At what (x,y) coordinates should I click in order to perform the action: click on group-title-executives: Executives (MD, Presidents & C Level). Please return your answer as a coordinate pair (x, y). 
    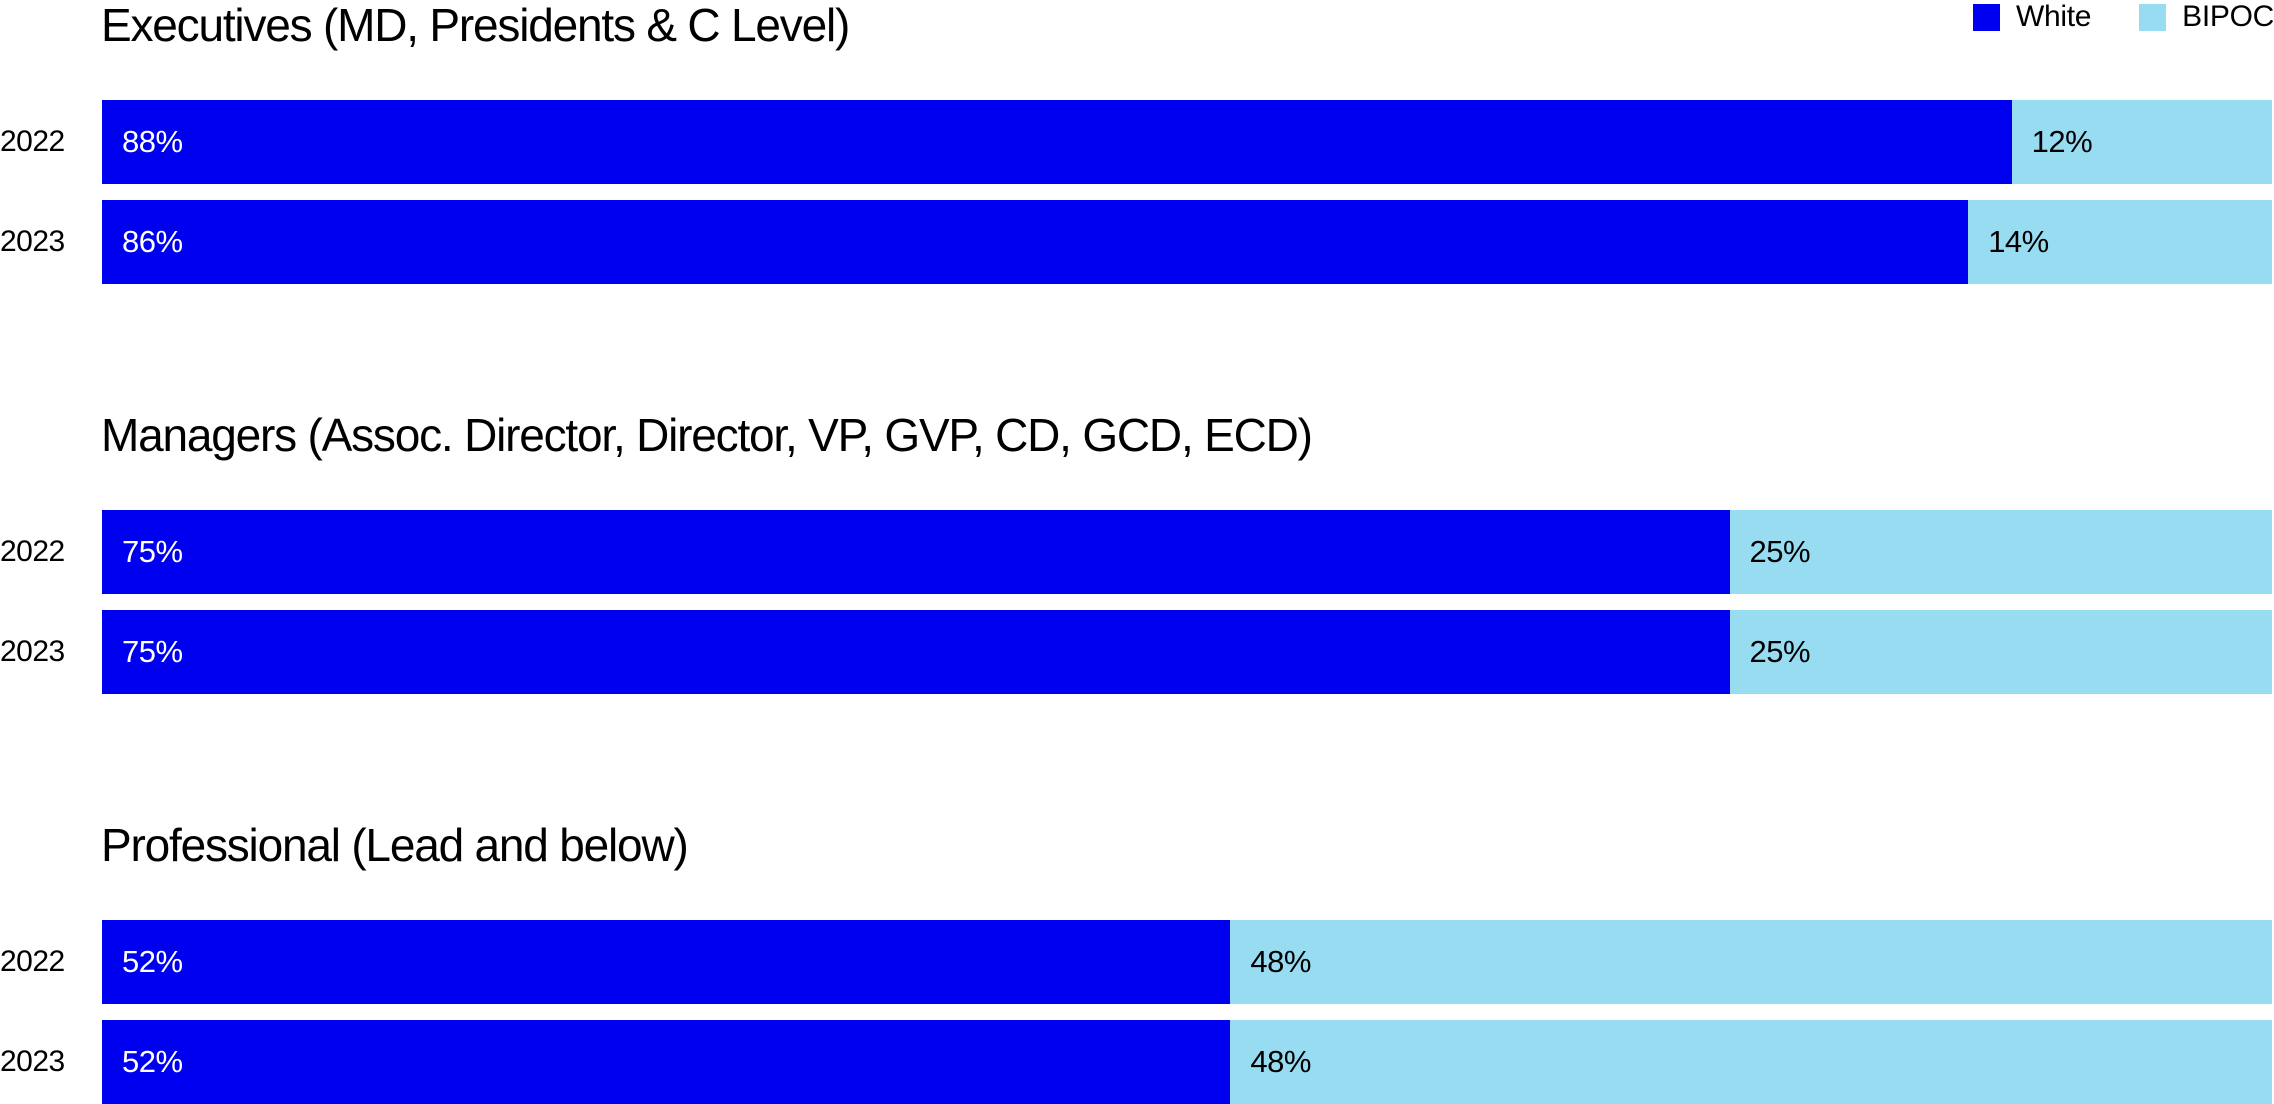
    Looking at the image, I should click on (475, 25).